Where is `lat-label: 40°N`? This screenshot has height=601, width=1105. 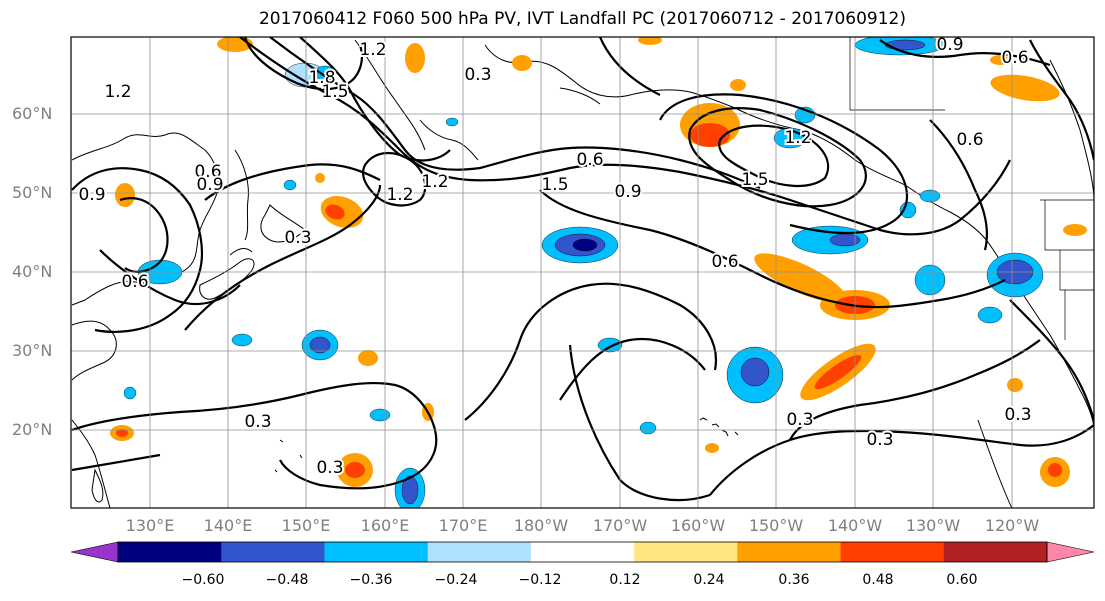
lat-label: 40°N is located at coordinates (32, 271).